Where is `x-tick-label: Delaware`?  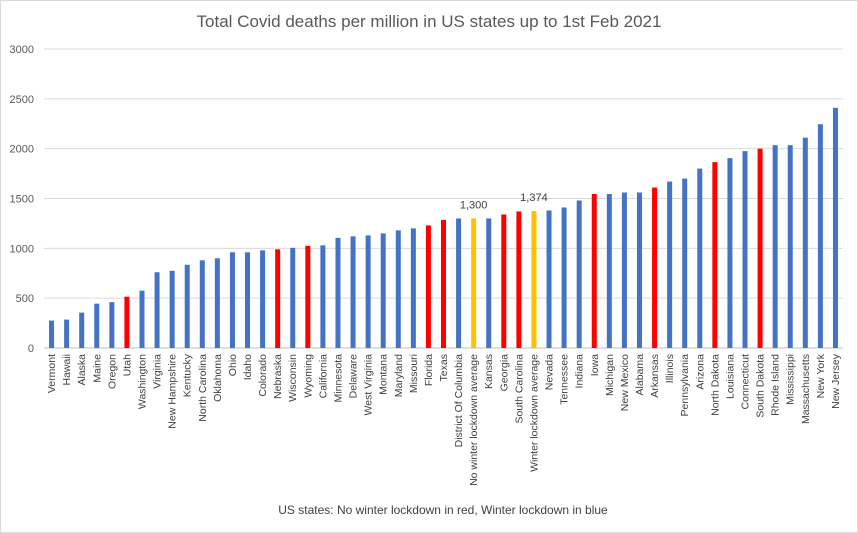
x-tick-label: Delaware is located at coordinates (354, 376).